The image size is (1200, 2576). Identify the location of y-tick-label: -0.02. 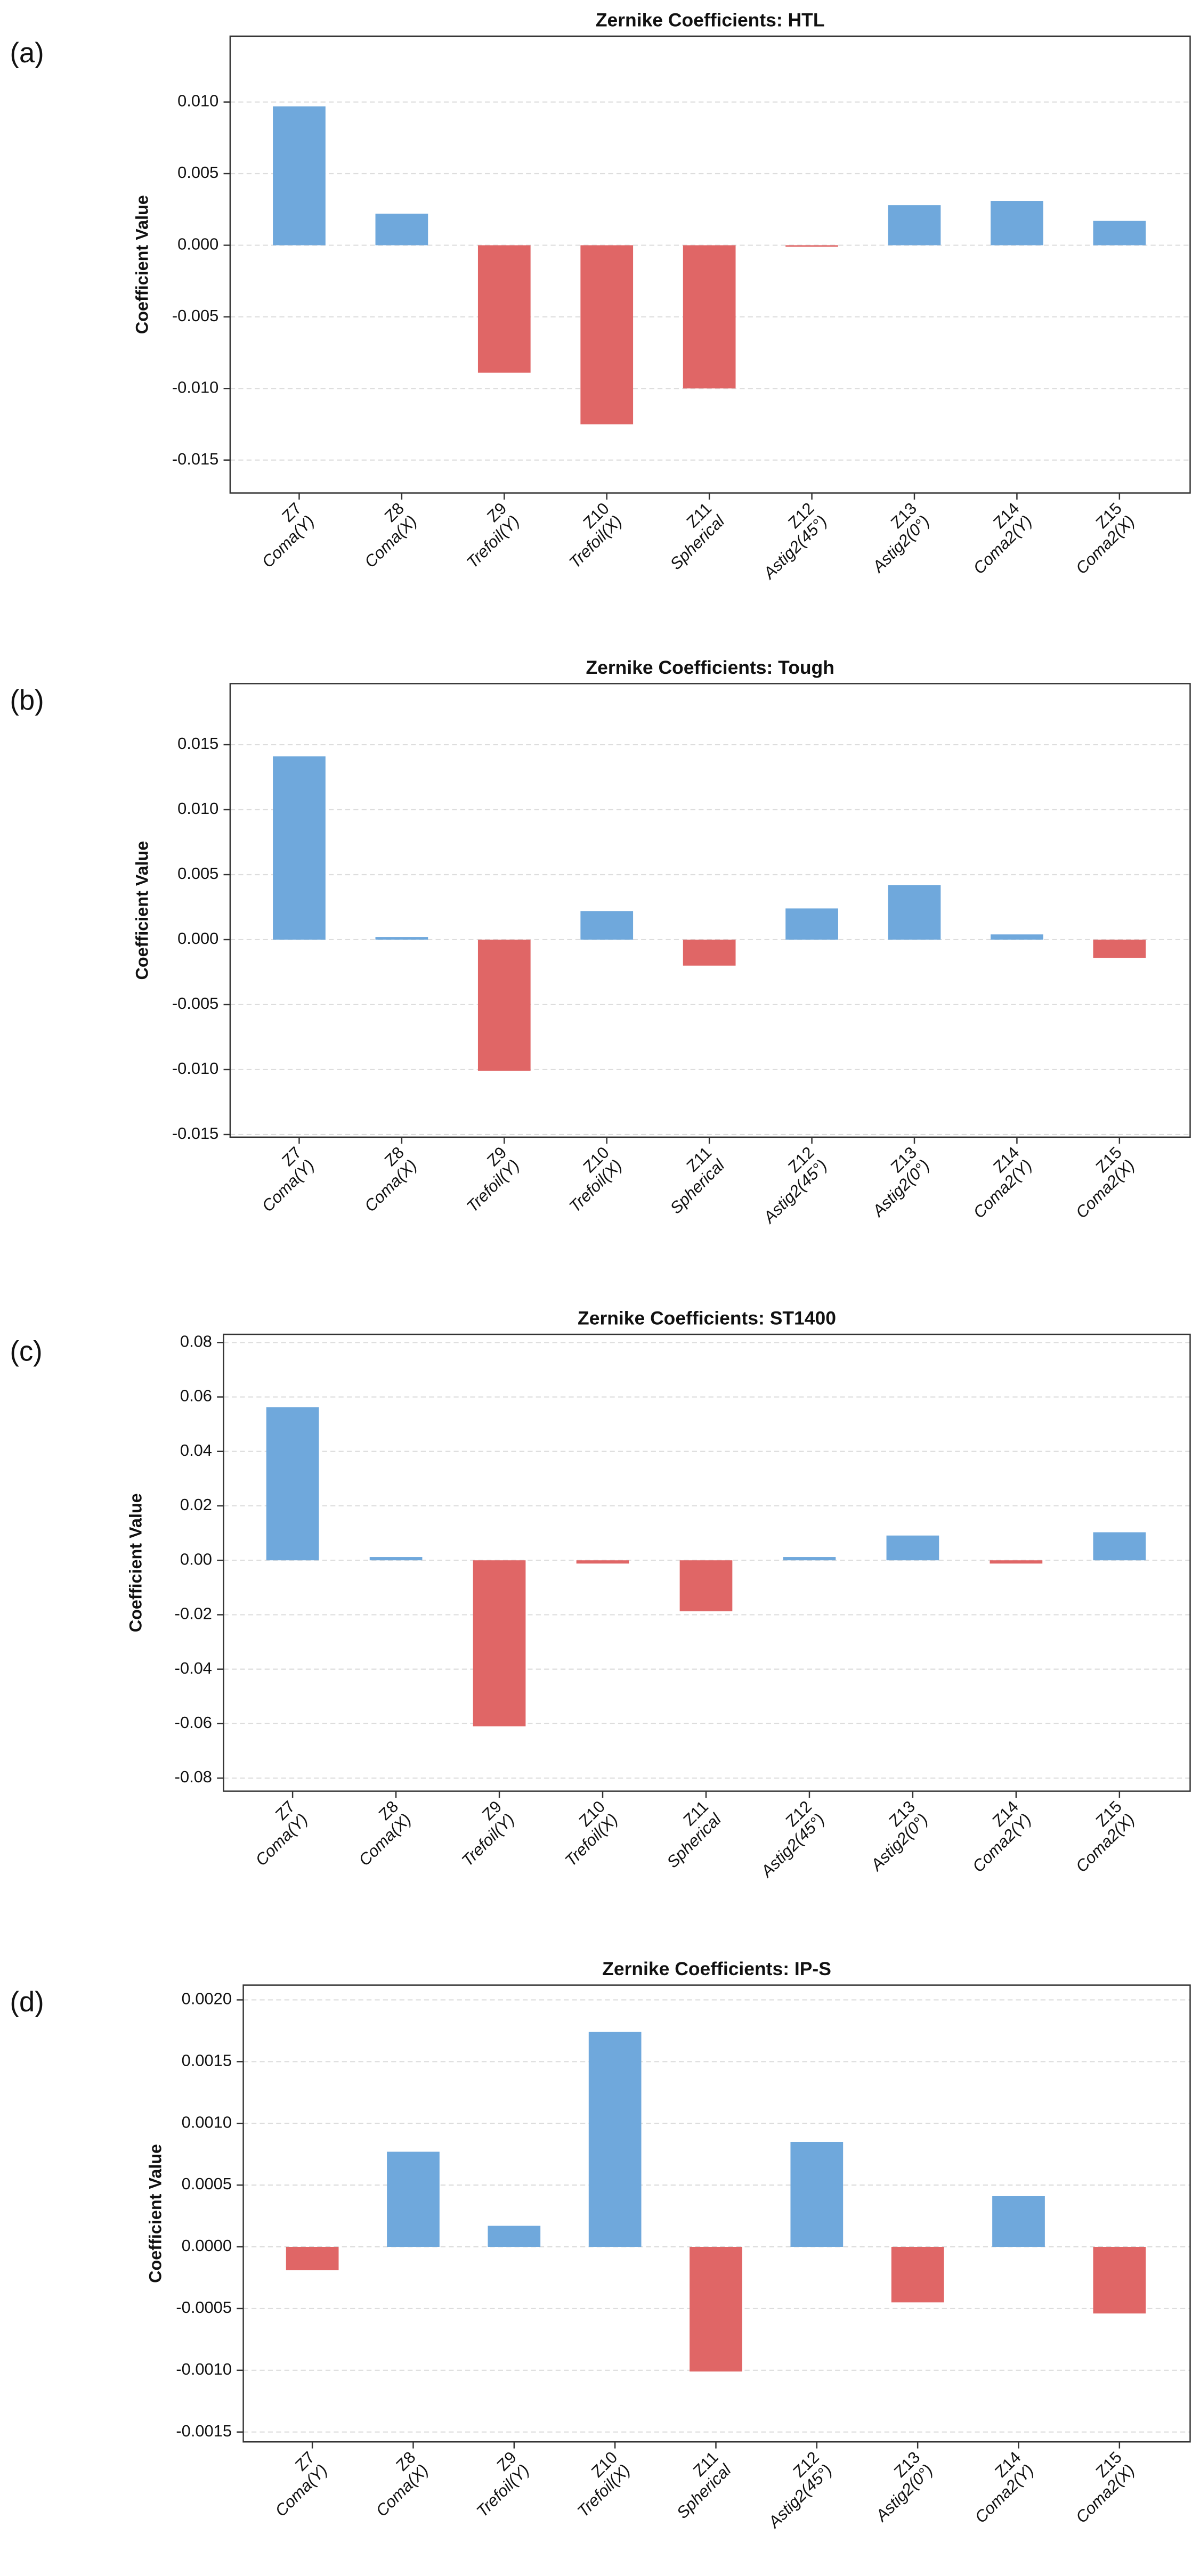
(193, 1613).